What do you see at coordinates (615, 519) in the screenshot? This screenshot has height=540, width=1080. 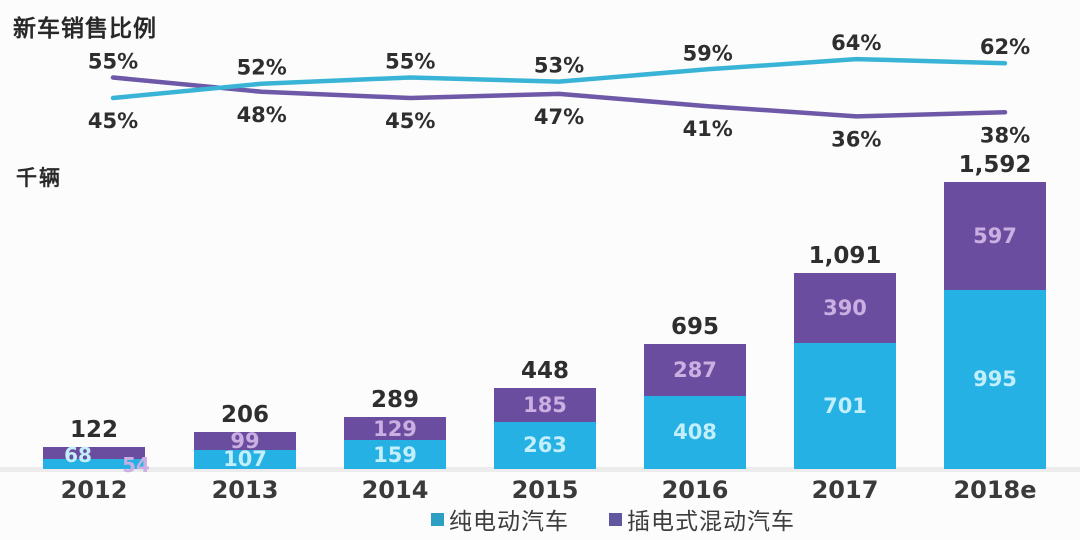 I see `phev-swatch` at bounding box center [615, 519].